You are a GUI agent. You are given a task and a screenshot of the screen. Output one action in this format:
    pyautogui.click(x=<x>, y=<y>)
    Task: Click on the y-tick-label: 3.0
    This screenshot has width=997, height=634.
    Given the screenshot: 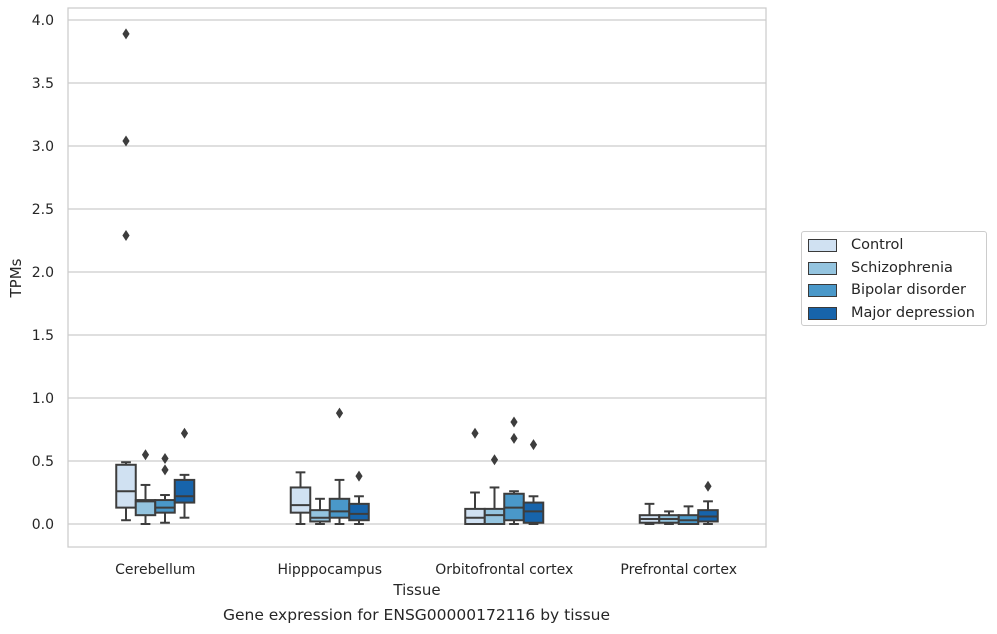 What is the action you would take?
    pyautogui.click(x=43, y=147)
    